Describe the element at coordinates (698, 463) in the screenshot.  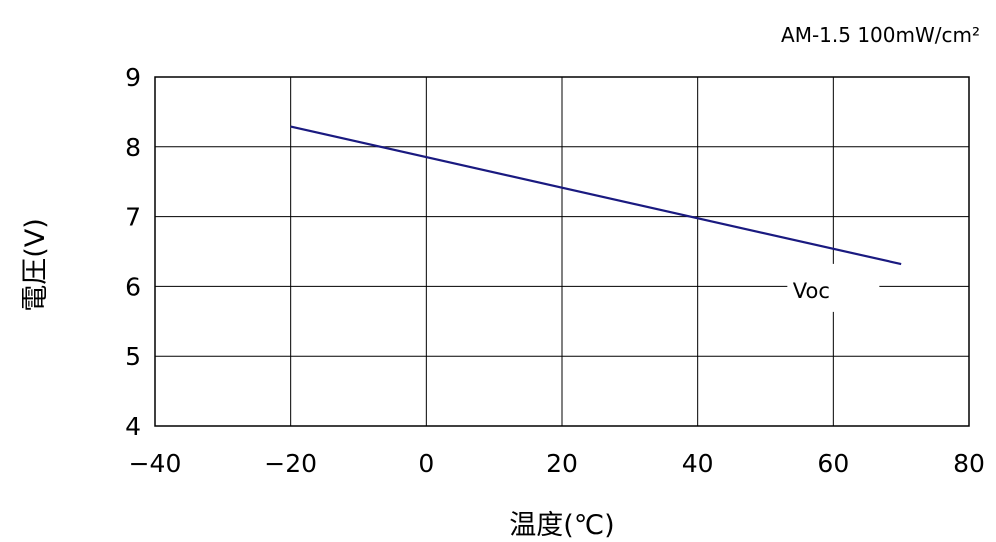
I see `x-tick-label: 40` at that location.